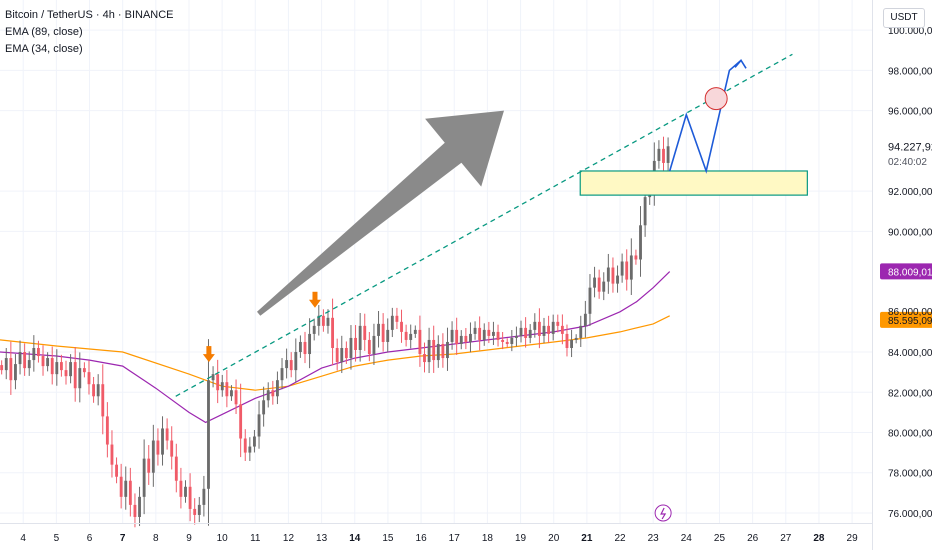  I want to click on x-tick-label: 13, so click(322, 538).